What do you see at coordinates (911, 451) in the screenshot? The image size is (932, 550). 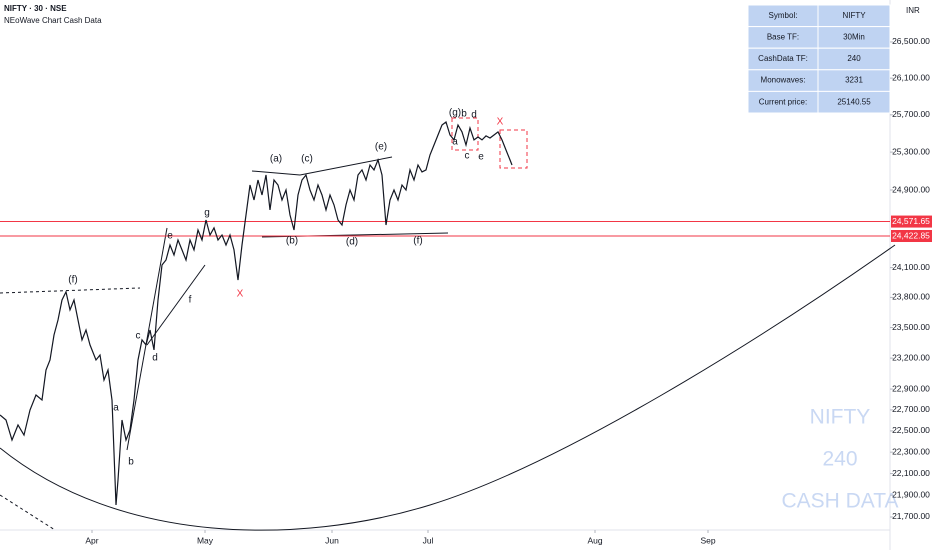 I see `y-tick-label: 22,300.00` at bounding box center [911, 451].